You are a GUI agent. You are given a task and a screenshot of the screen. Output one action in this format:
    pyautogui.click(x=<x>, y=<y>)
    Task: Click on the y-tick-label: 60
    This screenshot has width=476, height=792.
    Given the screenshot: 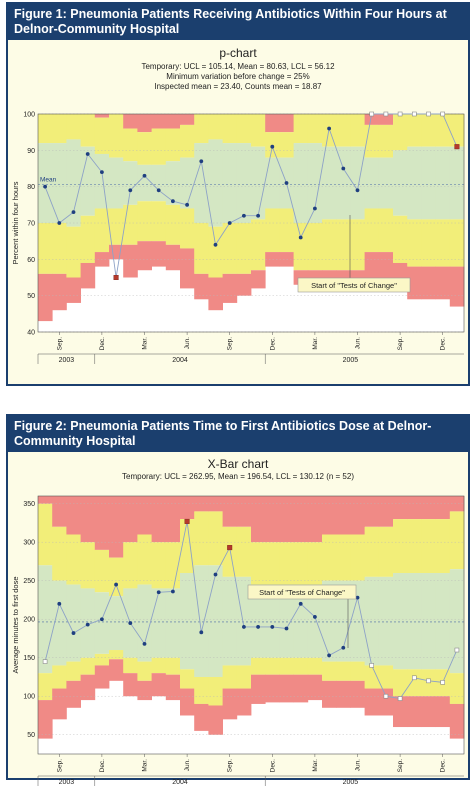 What is the action you would take?
    pyautogui.click(x=31, y=260)
    